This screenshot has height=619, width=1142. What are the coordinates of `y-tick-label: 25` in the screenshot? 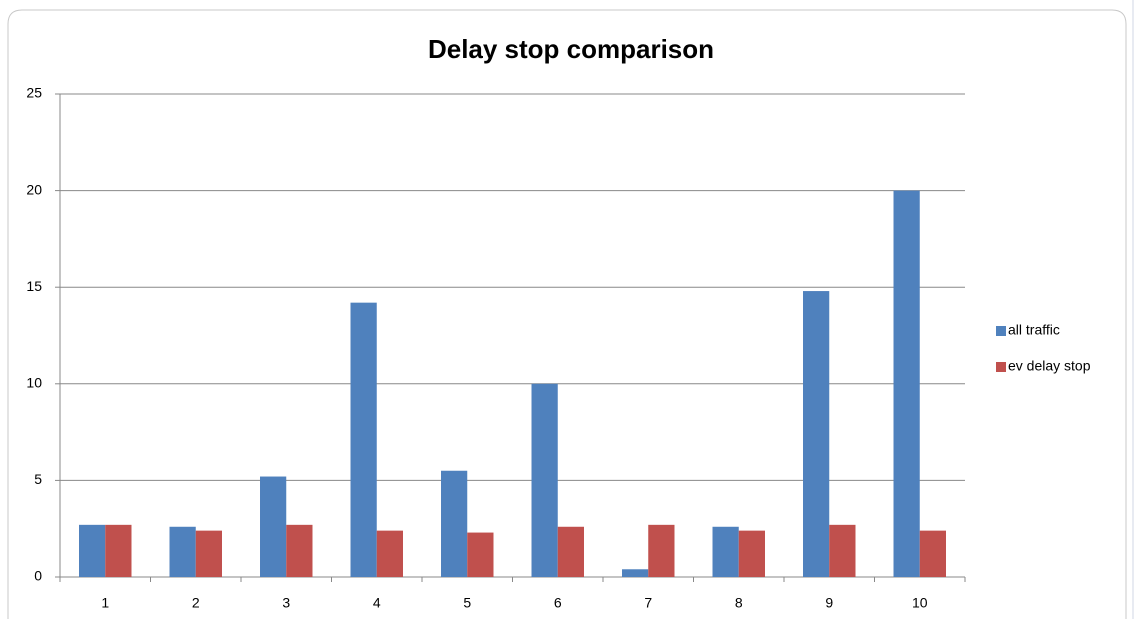 It's located at (34, 93).